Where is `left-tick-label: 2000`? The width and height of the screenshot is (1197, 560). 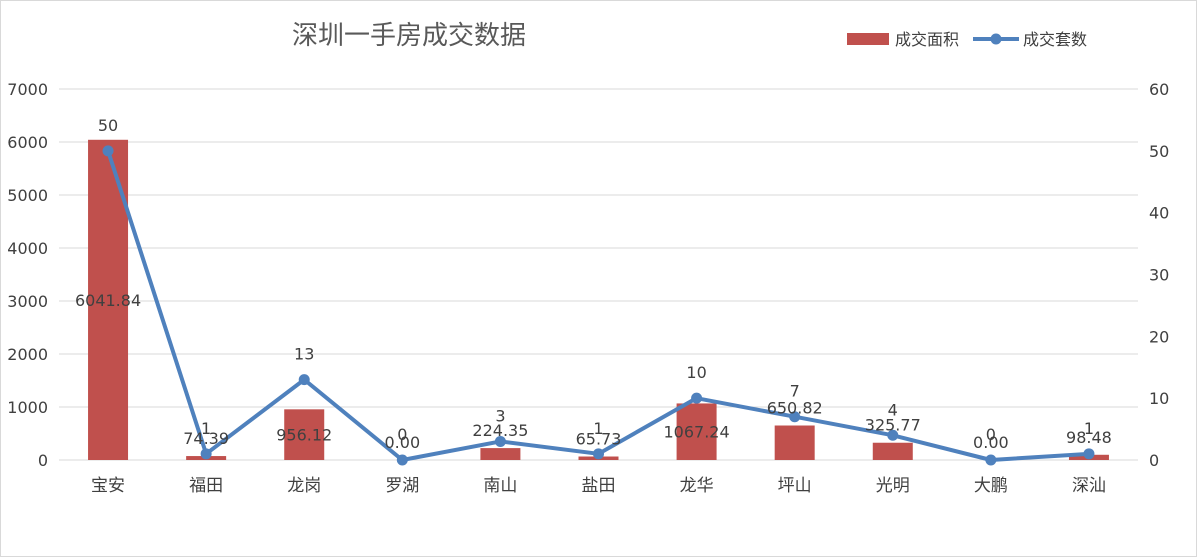 left-tick-label: 2000 is located at coordinates (27, 354).